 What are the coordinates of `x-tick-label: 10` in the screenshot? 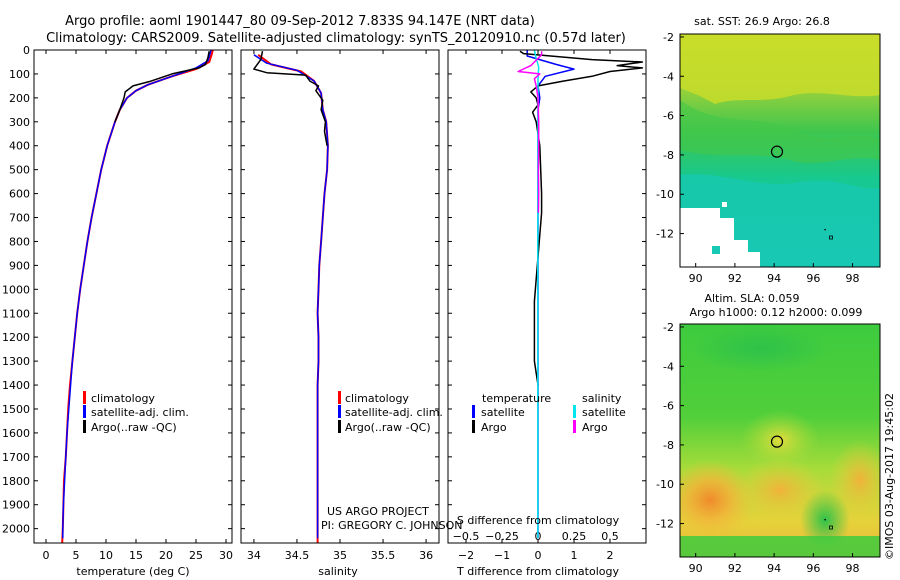 It's located at (106, 555).